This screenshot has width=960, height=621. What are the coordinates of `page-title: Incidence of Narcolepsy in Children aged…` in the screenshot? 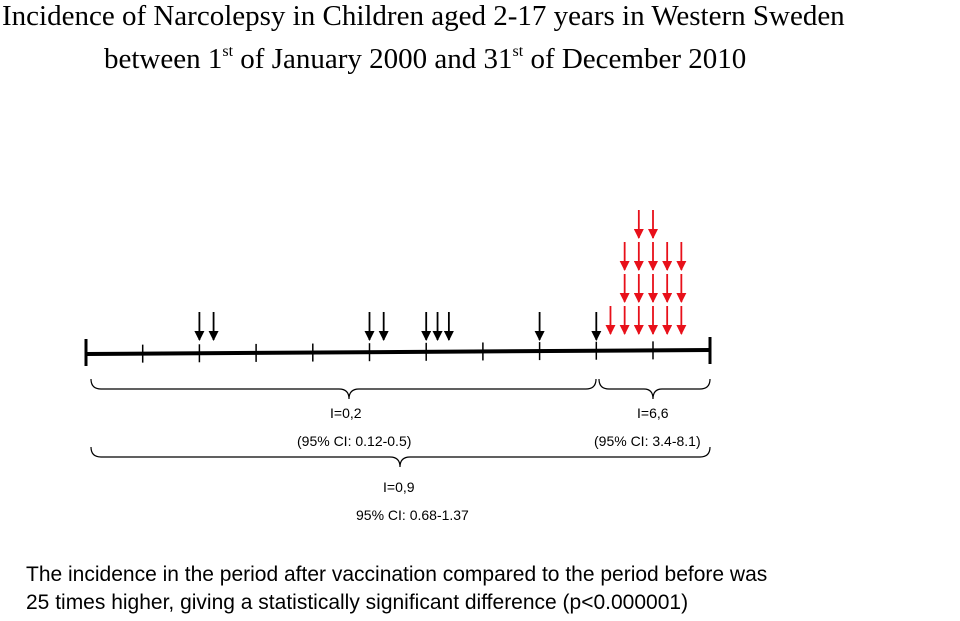 It's located at (480, 38).